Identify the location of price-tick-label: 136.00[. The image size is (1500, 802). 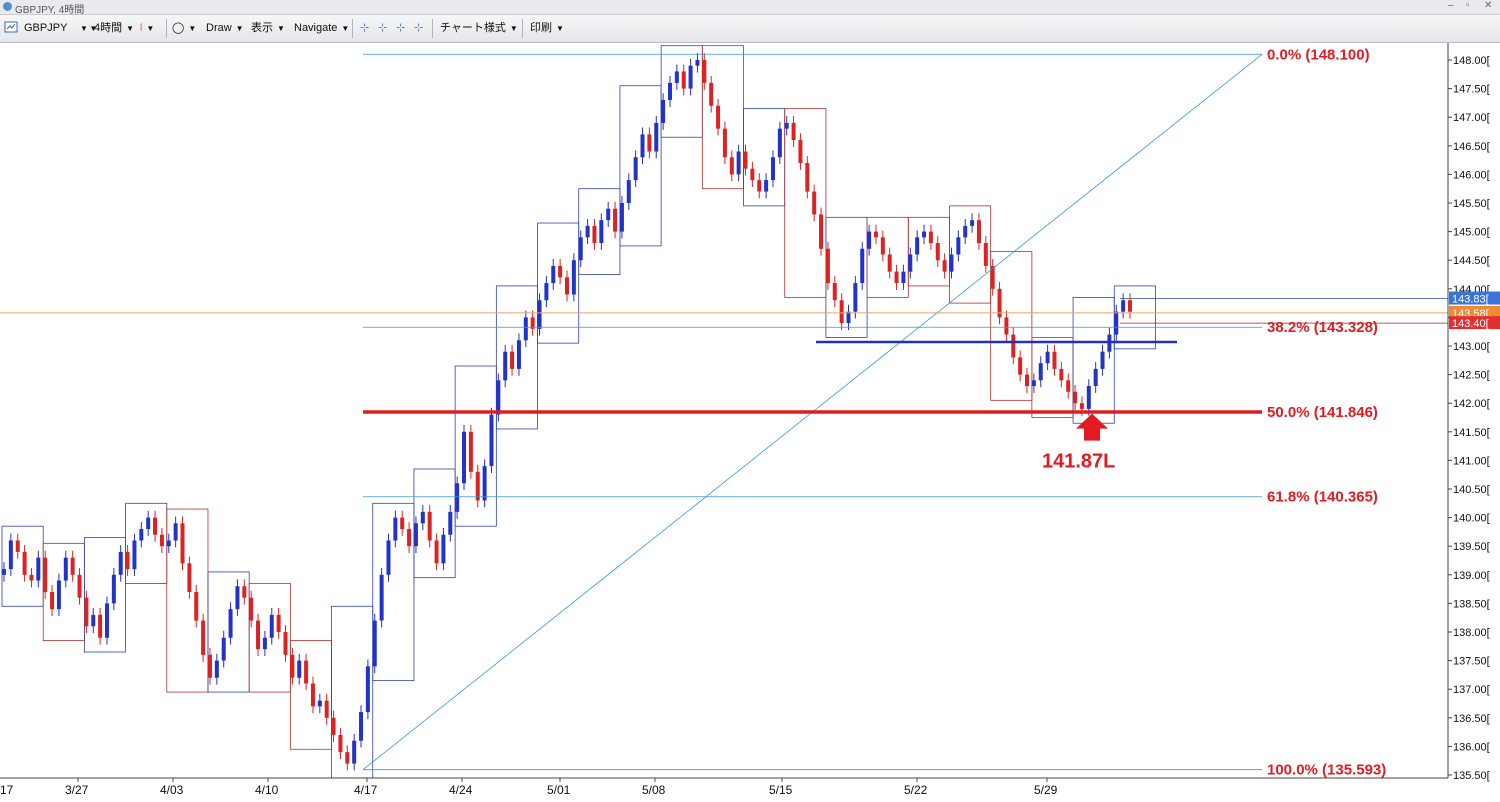
(1471, 747).